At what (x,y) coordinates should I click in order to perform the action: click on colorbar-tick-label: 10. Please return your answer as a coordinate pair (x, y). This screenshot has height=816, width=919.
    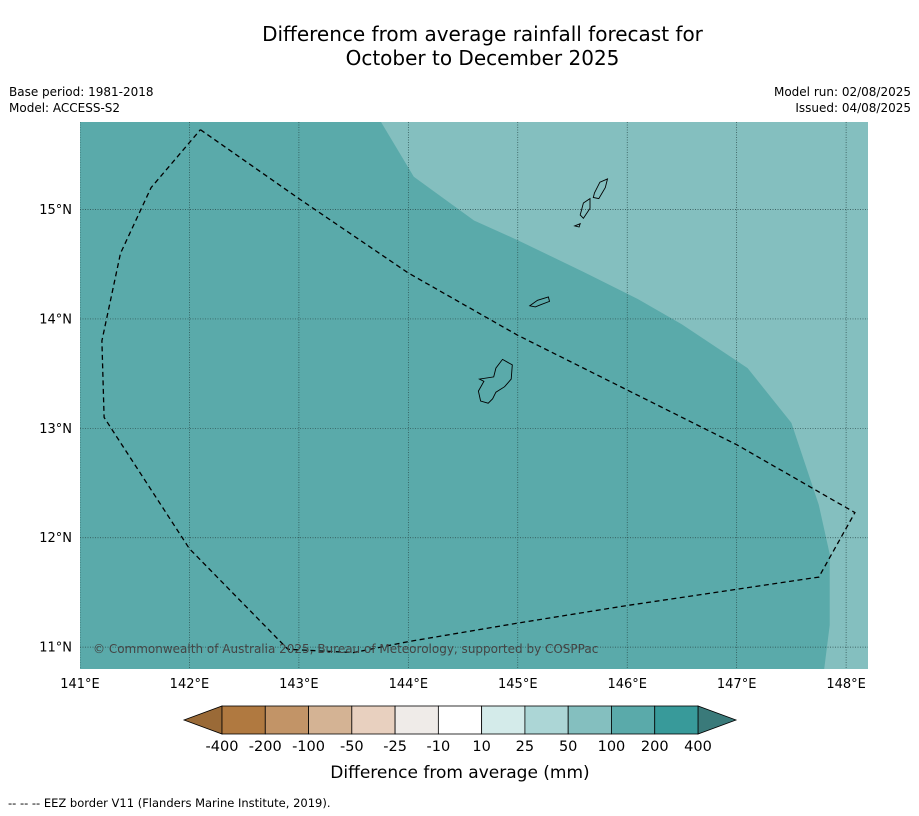
    Looking at the image, I should click on (481, 747).